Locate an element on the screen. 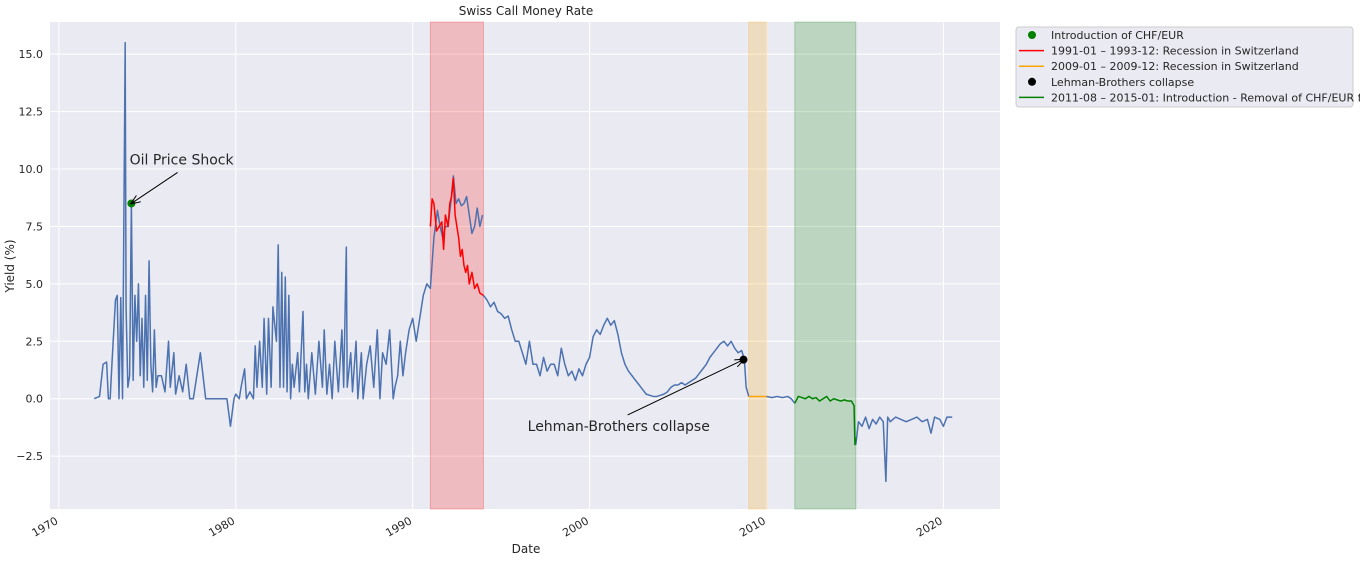  y-tick-label: 2.5 is located at coordinates (35, 341).